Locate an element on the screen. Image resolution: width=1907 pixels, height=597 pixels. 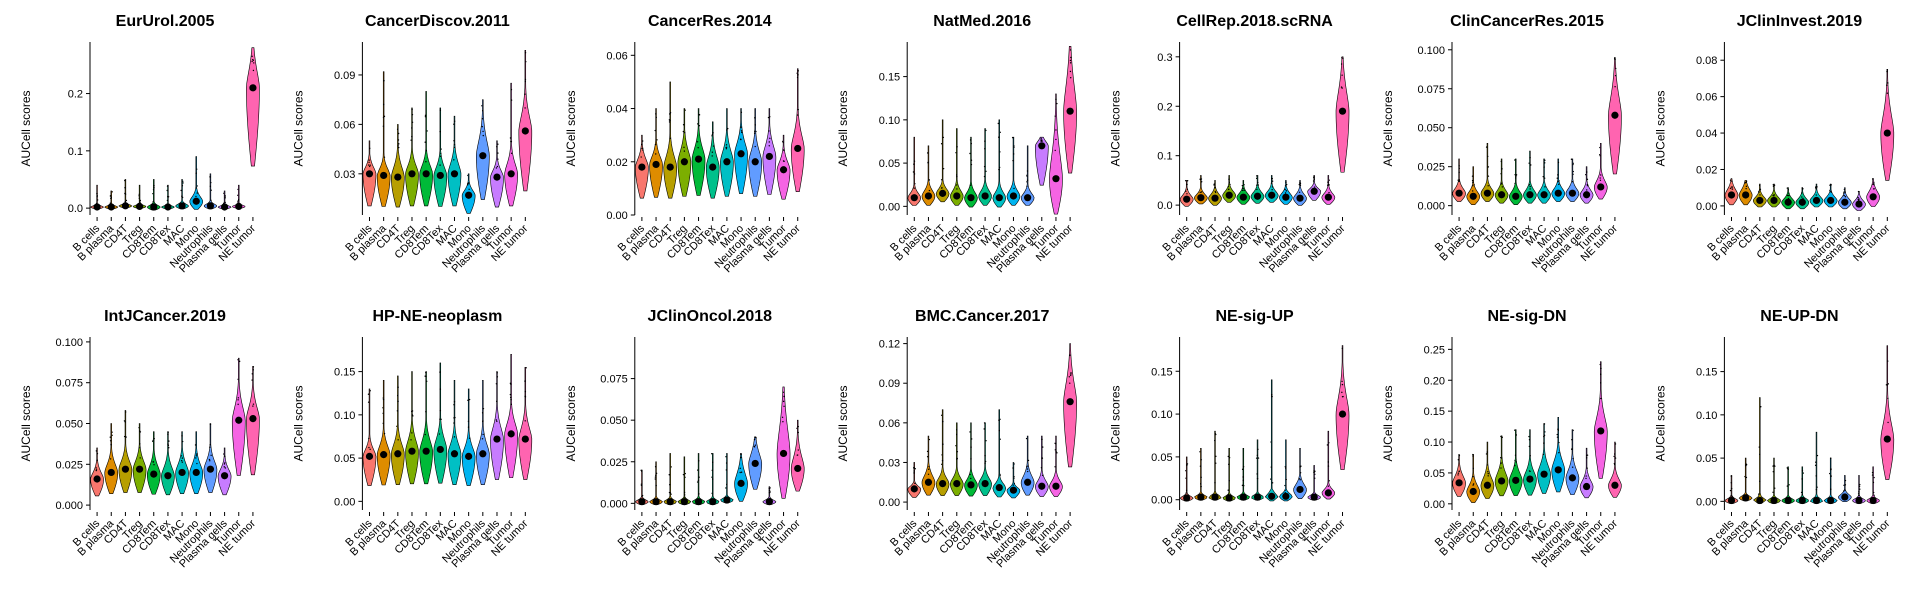
y-tick-label: 0.06 is located at coordinates (616, 56).